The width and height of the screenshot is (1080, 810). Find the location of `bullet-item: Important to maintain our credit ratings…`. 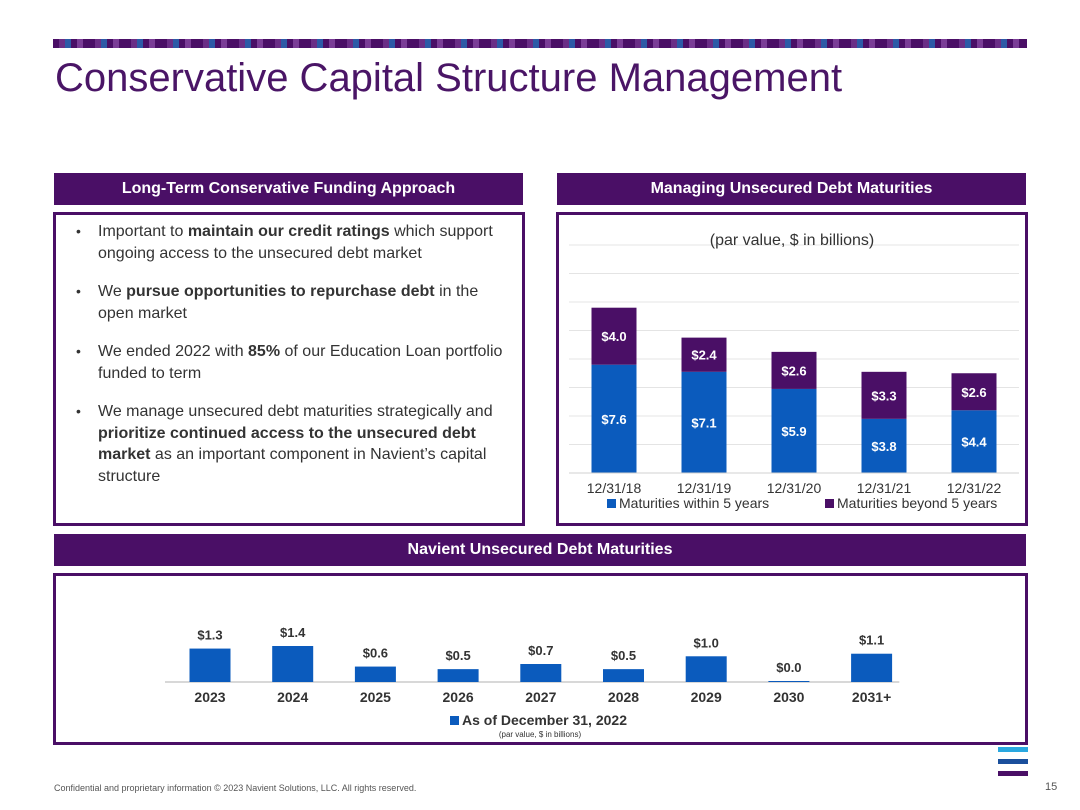

bullet-item: Important to maintain our credit ratings… is located at coordinates (296, 242).